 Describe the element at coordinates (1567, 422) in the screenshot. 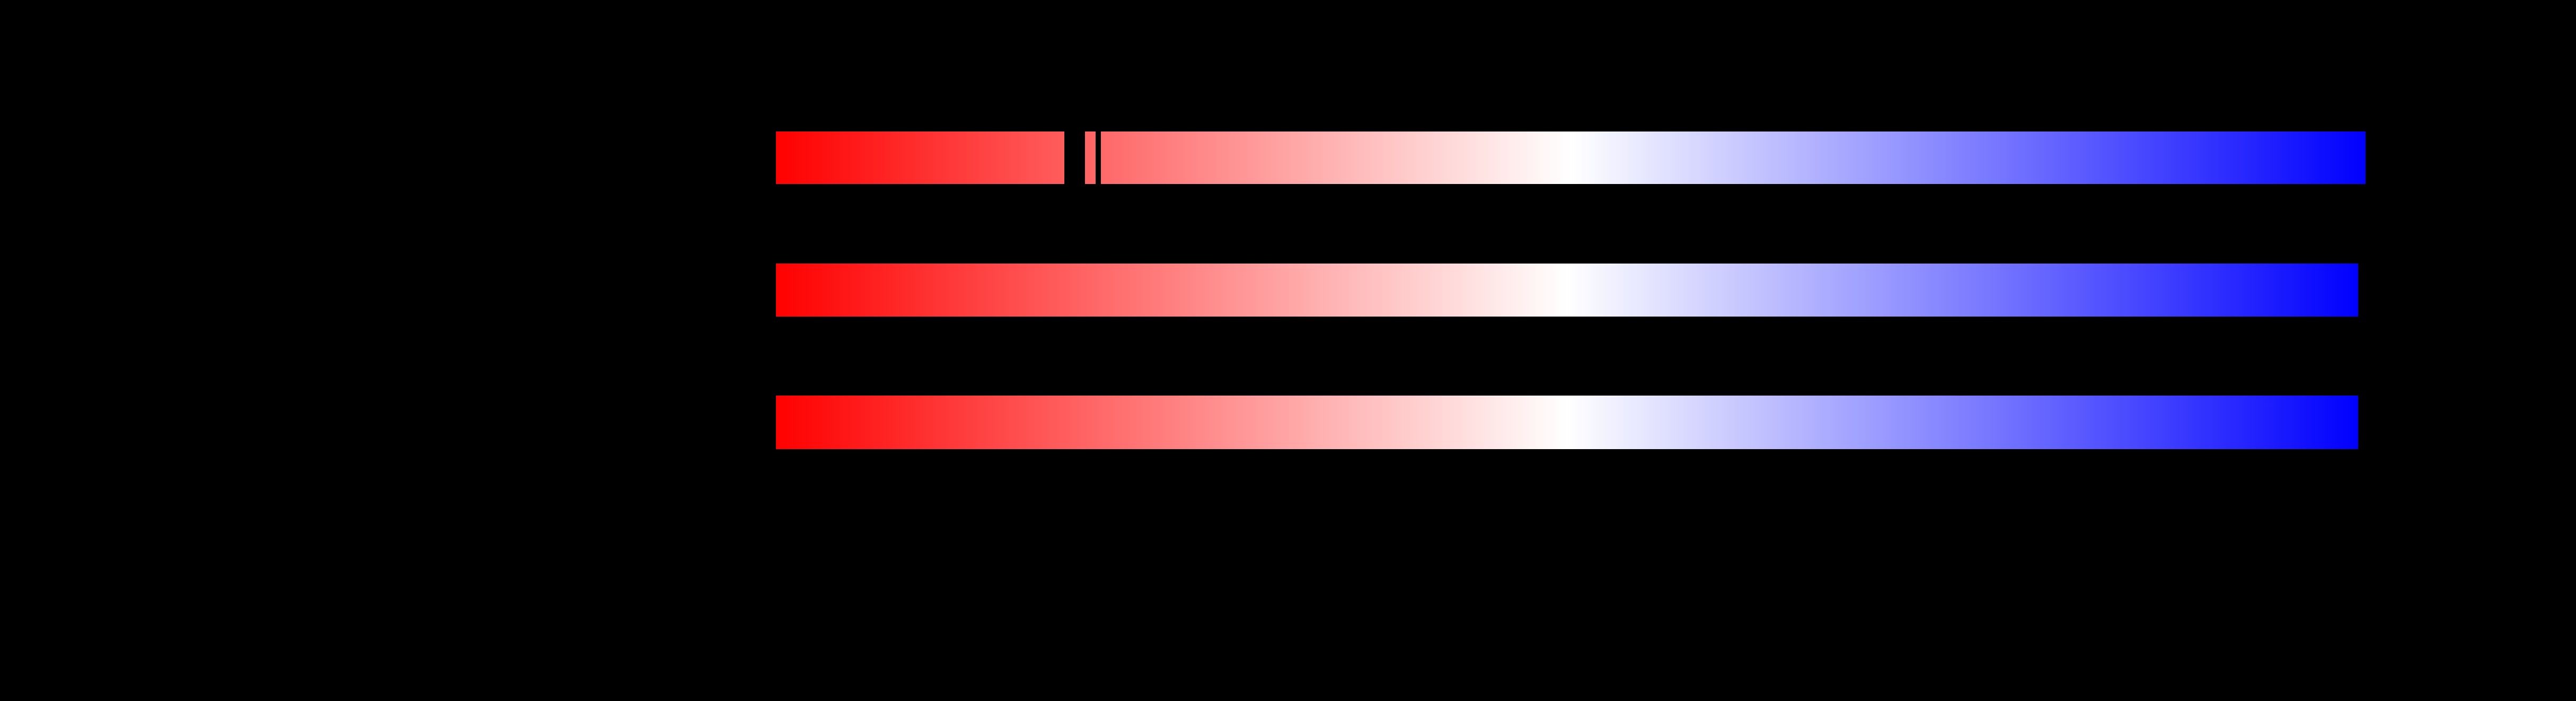

I see `colorbar-bottom` at that location.